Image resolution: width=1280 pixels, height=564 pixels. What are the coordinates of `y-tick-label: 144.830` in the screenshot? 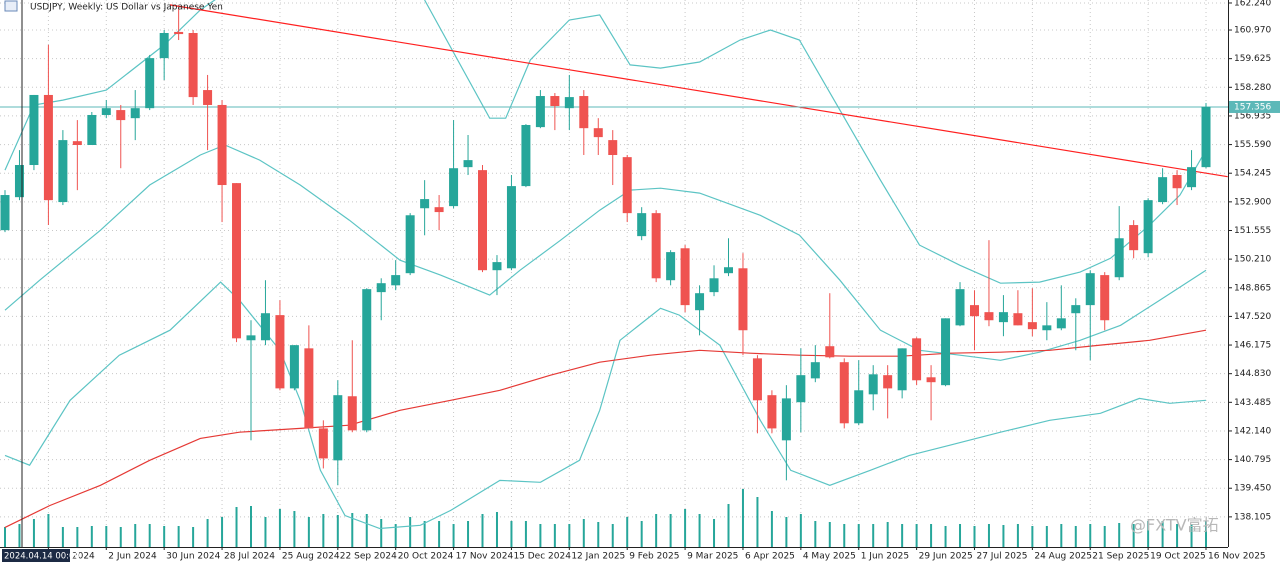 It's located at (1252, 374).